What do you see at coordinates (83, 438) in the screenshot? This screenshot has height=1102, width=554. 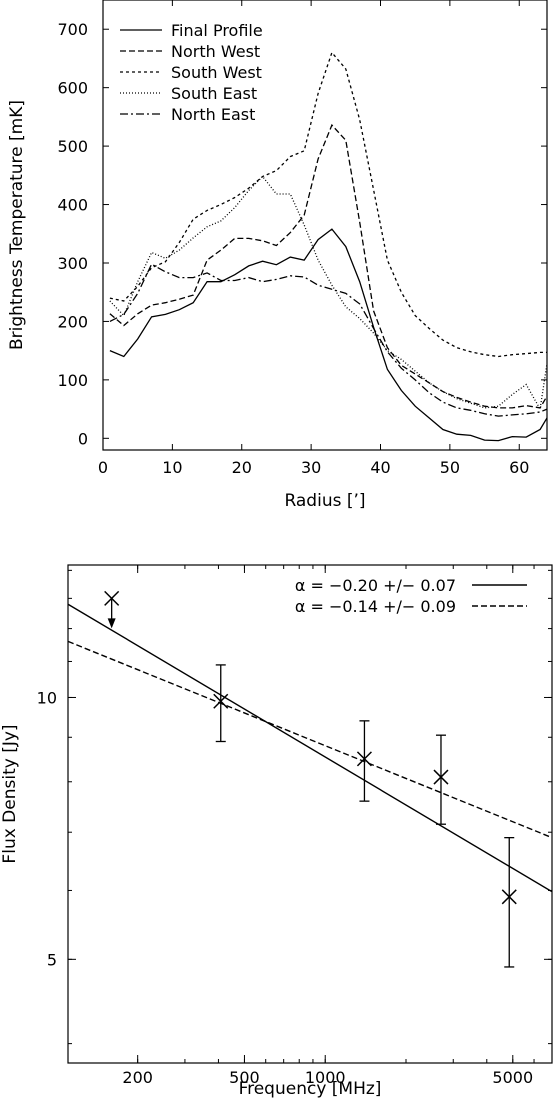 I see `y-tick-label: 0` at bounding box center [83, 438].